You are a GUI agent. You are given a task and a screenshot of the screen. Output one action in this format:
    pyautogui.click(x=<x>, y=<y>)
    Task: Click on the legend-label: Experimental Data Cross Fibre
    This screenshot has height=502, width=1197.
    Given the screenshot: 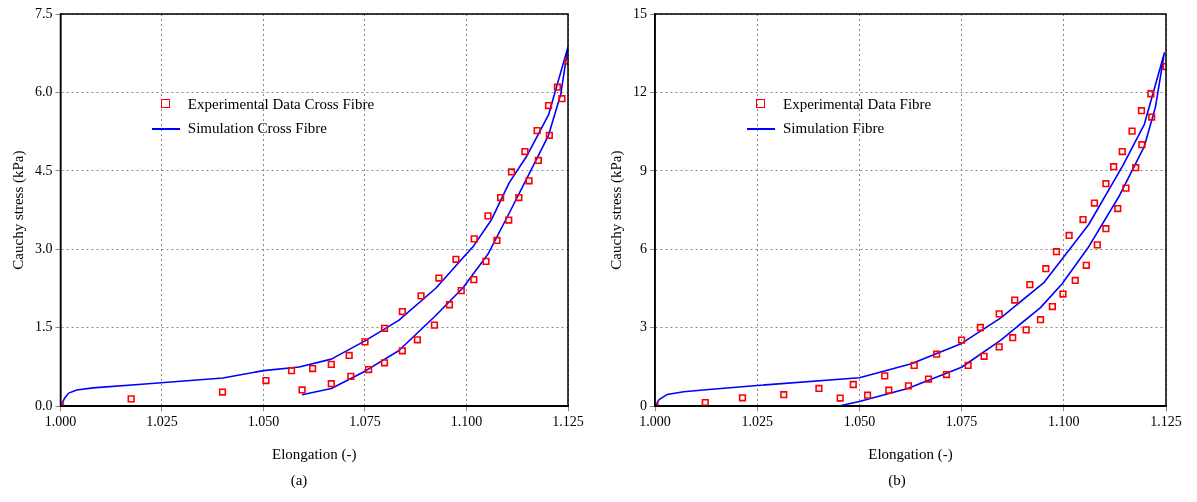 What is the action you would take?
    pyautogui.click(x=281, y=104)
    